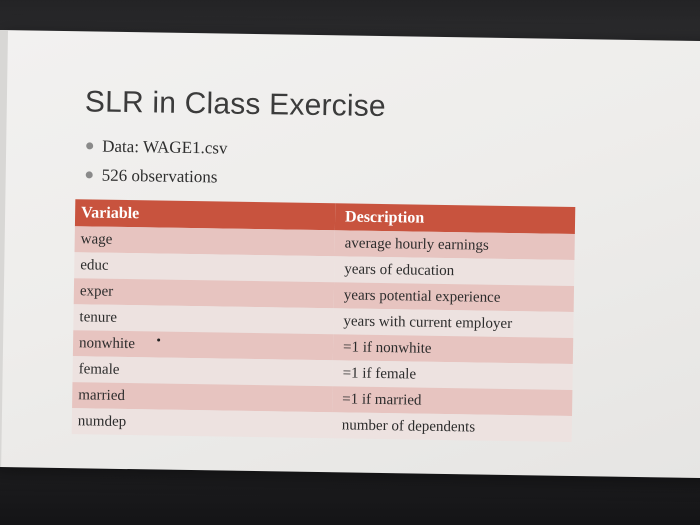  What do you see at coordinates (454, 245) in the screenshot?
I see `description-cell: average hourly earnings` at bounding box center [454, 245].